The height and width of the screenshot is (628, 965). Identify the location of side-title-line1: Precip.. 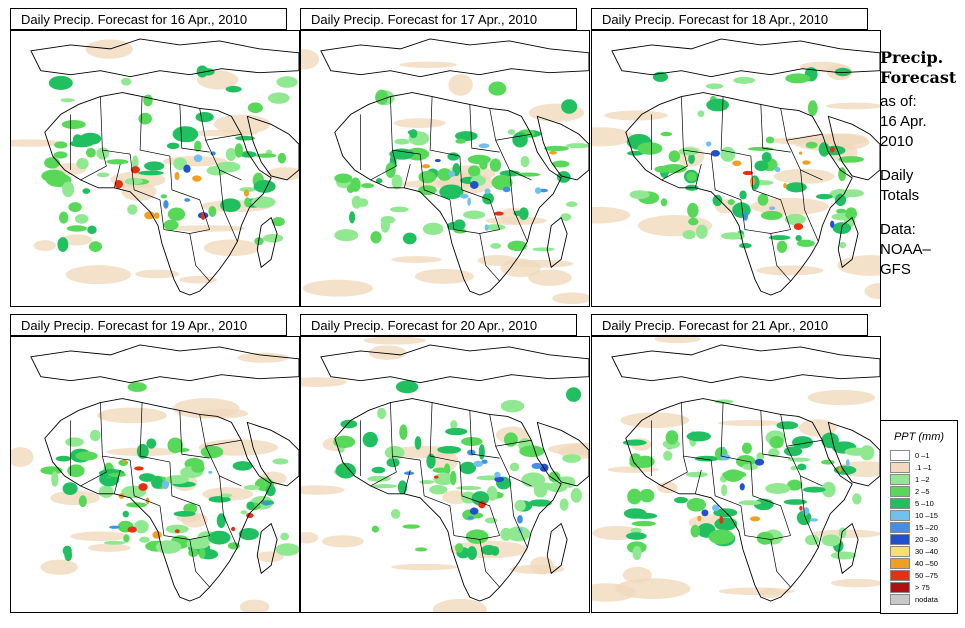
(912, 57).